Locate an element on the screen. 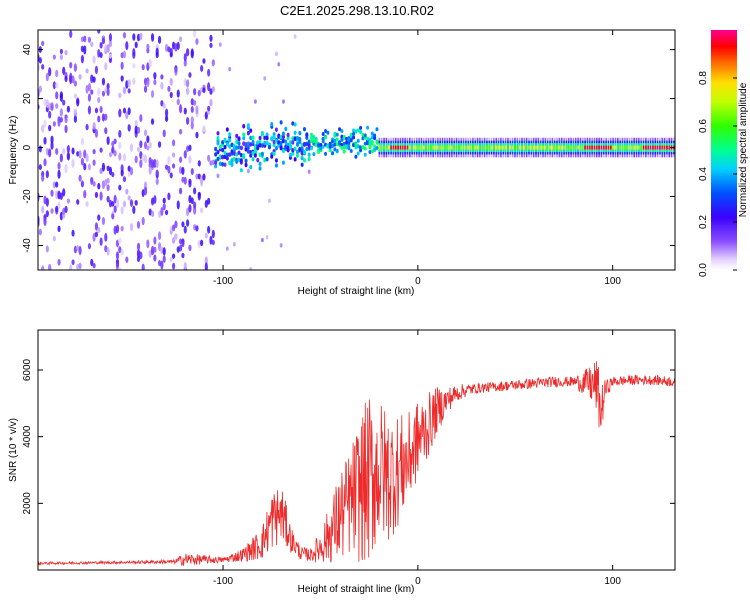 The height and width of the screenshot is (600, 750). spectrogram-y-label: Frequency (Hz) is located at coordinates (13, 150).